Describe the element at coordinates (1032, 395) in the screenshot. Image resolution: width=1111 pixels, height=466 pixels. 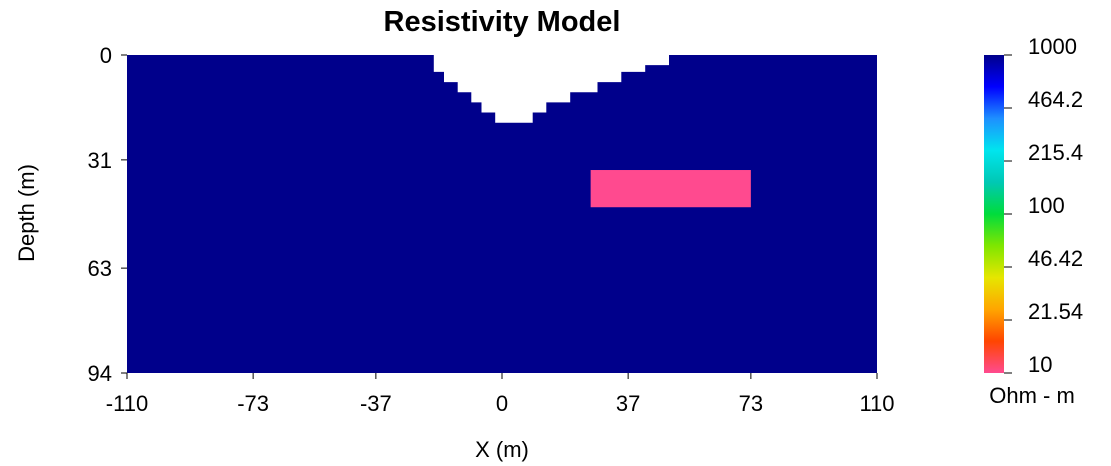
I see `colorbar-unit-label: Ohm - m` at that location.